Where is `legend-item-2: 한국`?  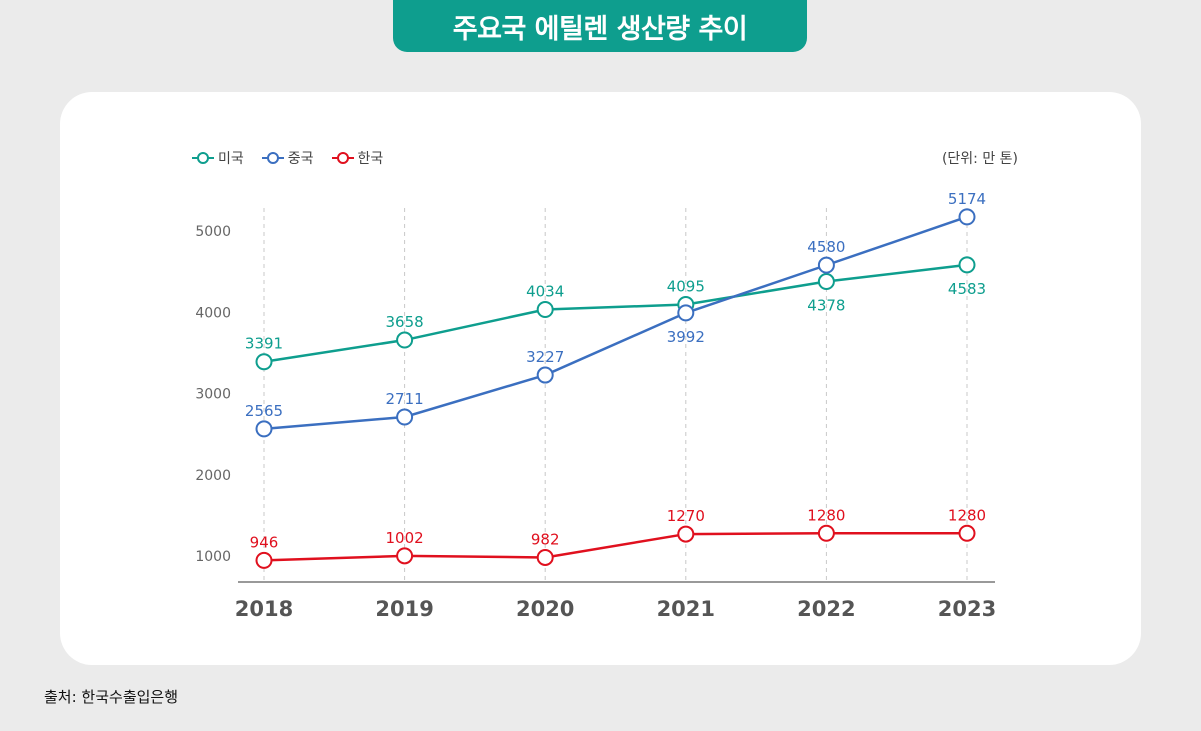 legend-item-2: 한국 is located at coordinates (357, 158).